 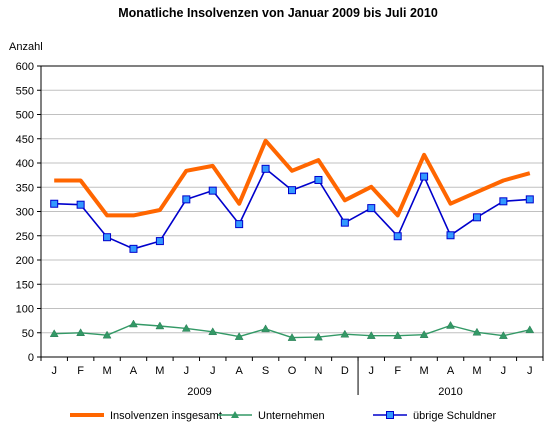 I want to click on x-tick-label: S, so click(x=265, y=371).